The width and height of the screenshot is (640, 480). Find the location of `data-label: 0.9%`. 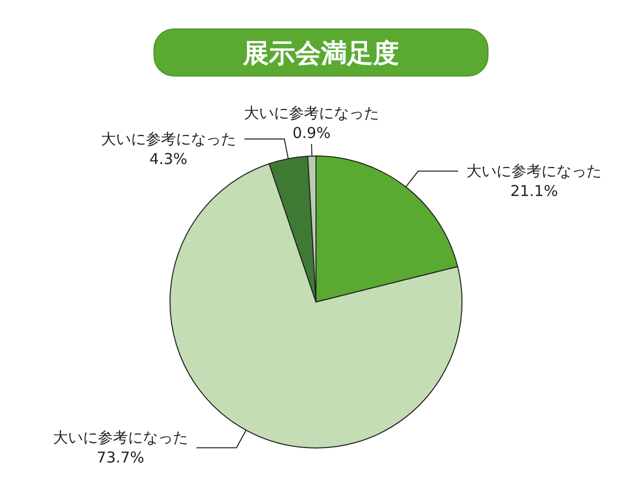

data-label: 0.9% is located at coordinates (311, 133).